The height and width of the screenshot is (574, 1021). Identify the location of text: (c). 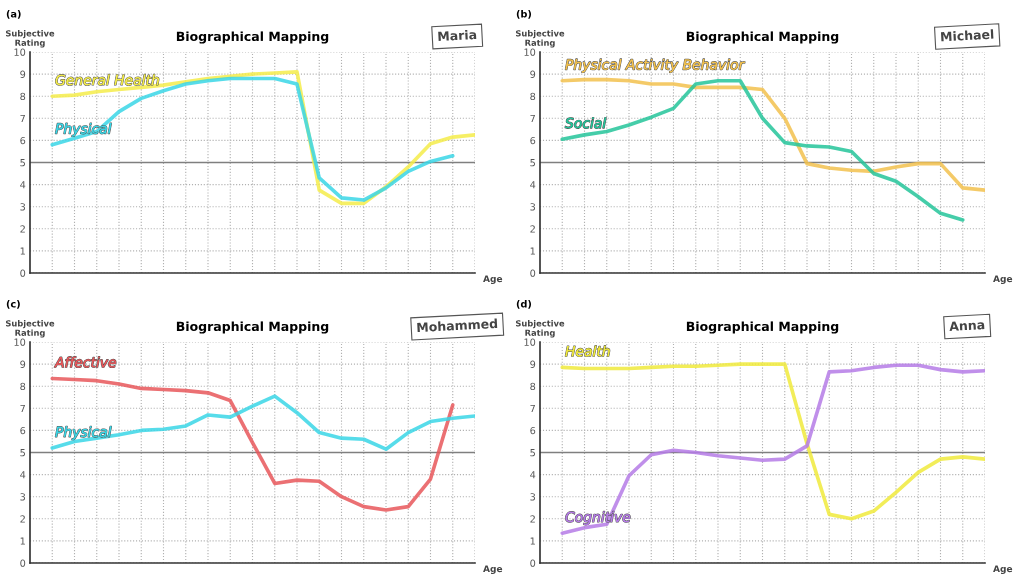
(13, 304).